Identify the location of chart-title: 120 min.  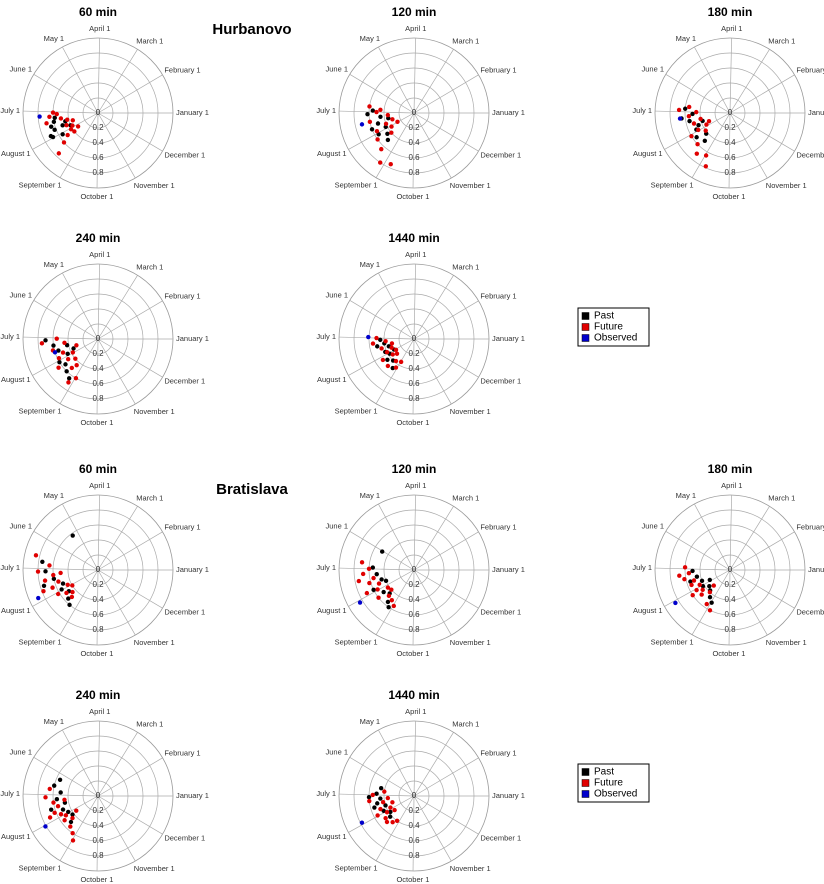
(414, 12).